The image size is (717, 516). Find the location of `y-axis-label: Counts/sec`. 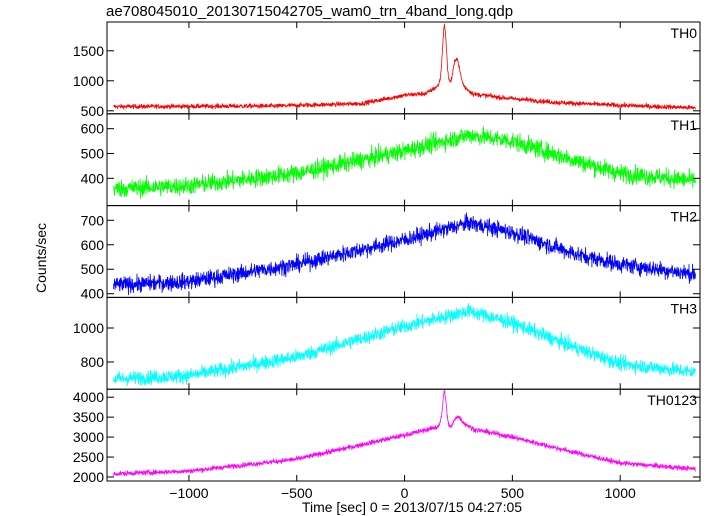

y-axis-label: Counts/sec is located at coordinates (41, 258).